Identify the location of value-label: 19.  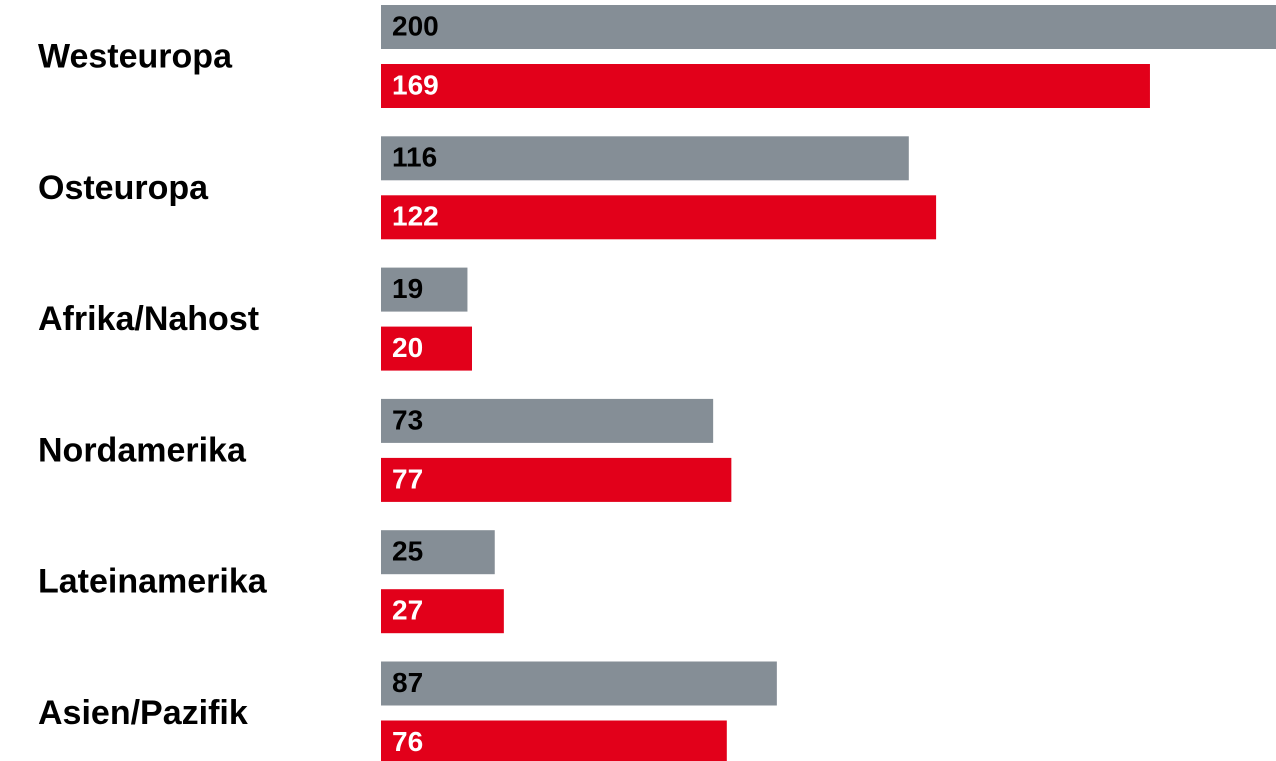
(407, 288).